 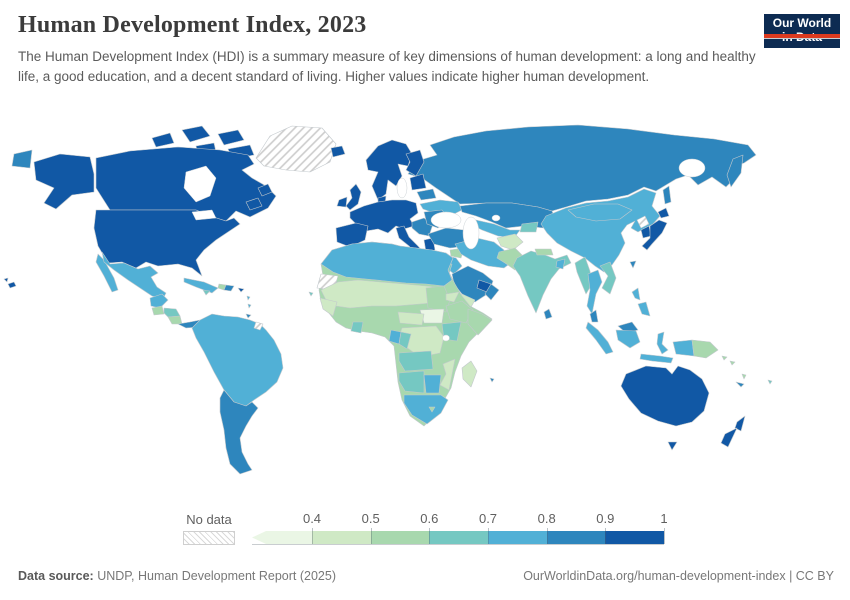 What do you see at coordinates (469, 374) in the screenshot?
I see `country-madagascar` at bounding box center [469, 374].